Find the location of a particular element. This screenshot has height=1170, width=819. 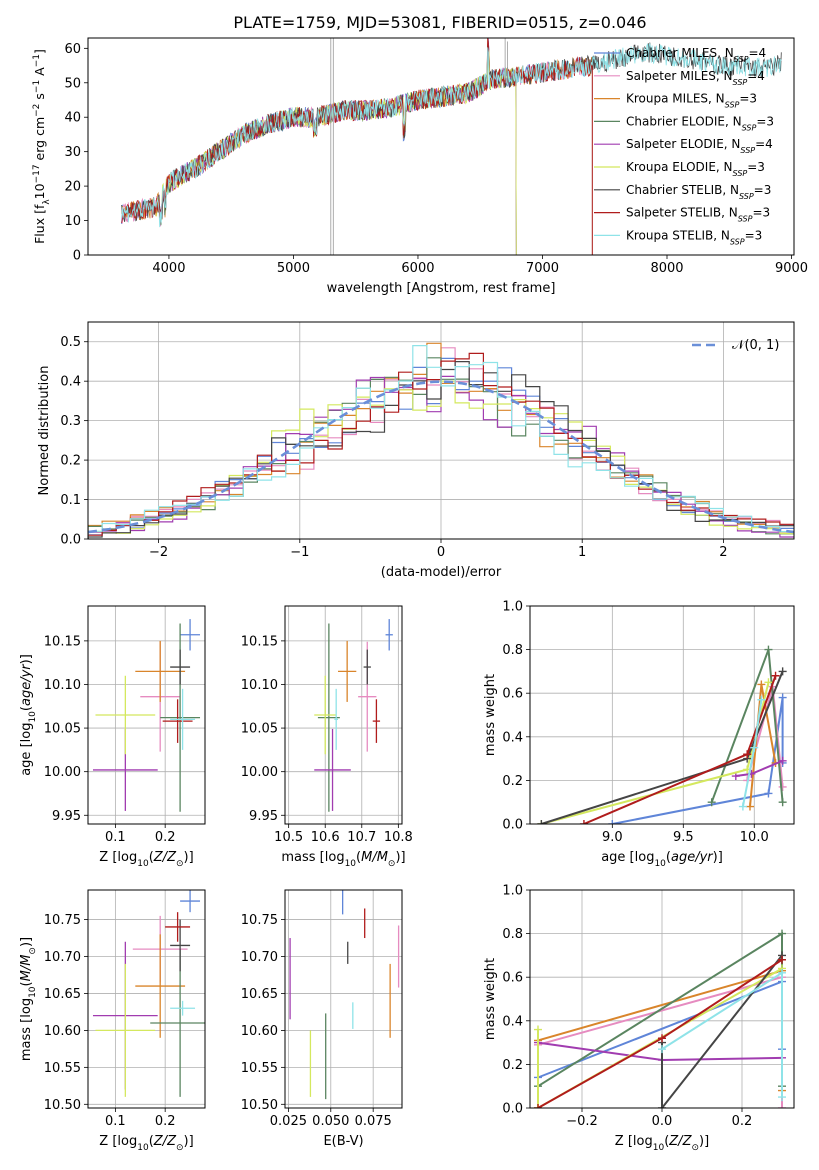

x-axis-label: wavelength [Angstrom, rest frame] is located at coordinates (441, 288).